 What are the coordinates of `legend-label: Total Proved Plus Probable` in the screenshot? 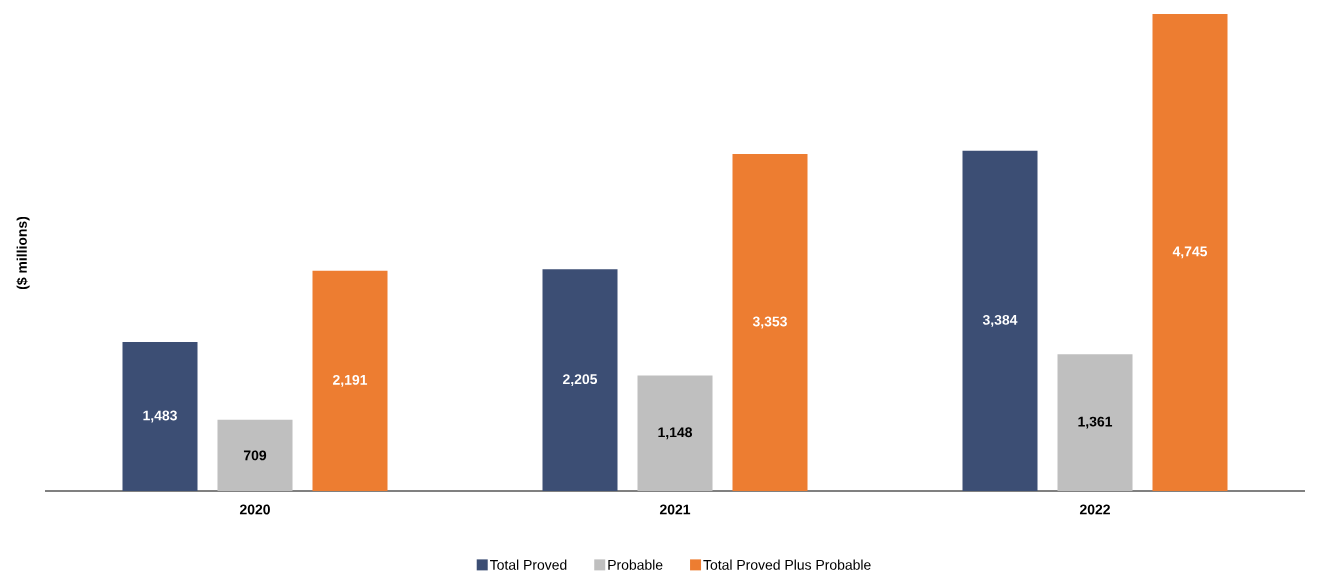 It's located at (787, 564).